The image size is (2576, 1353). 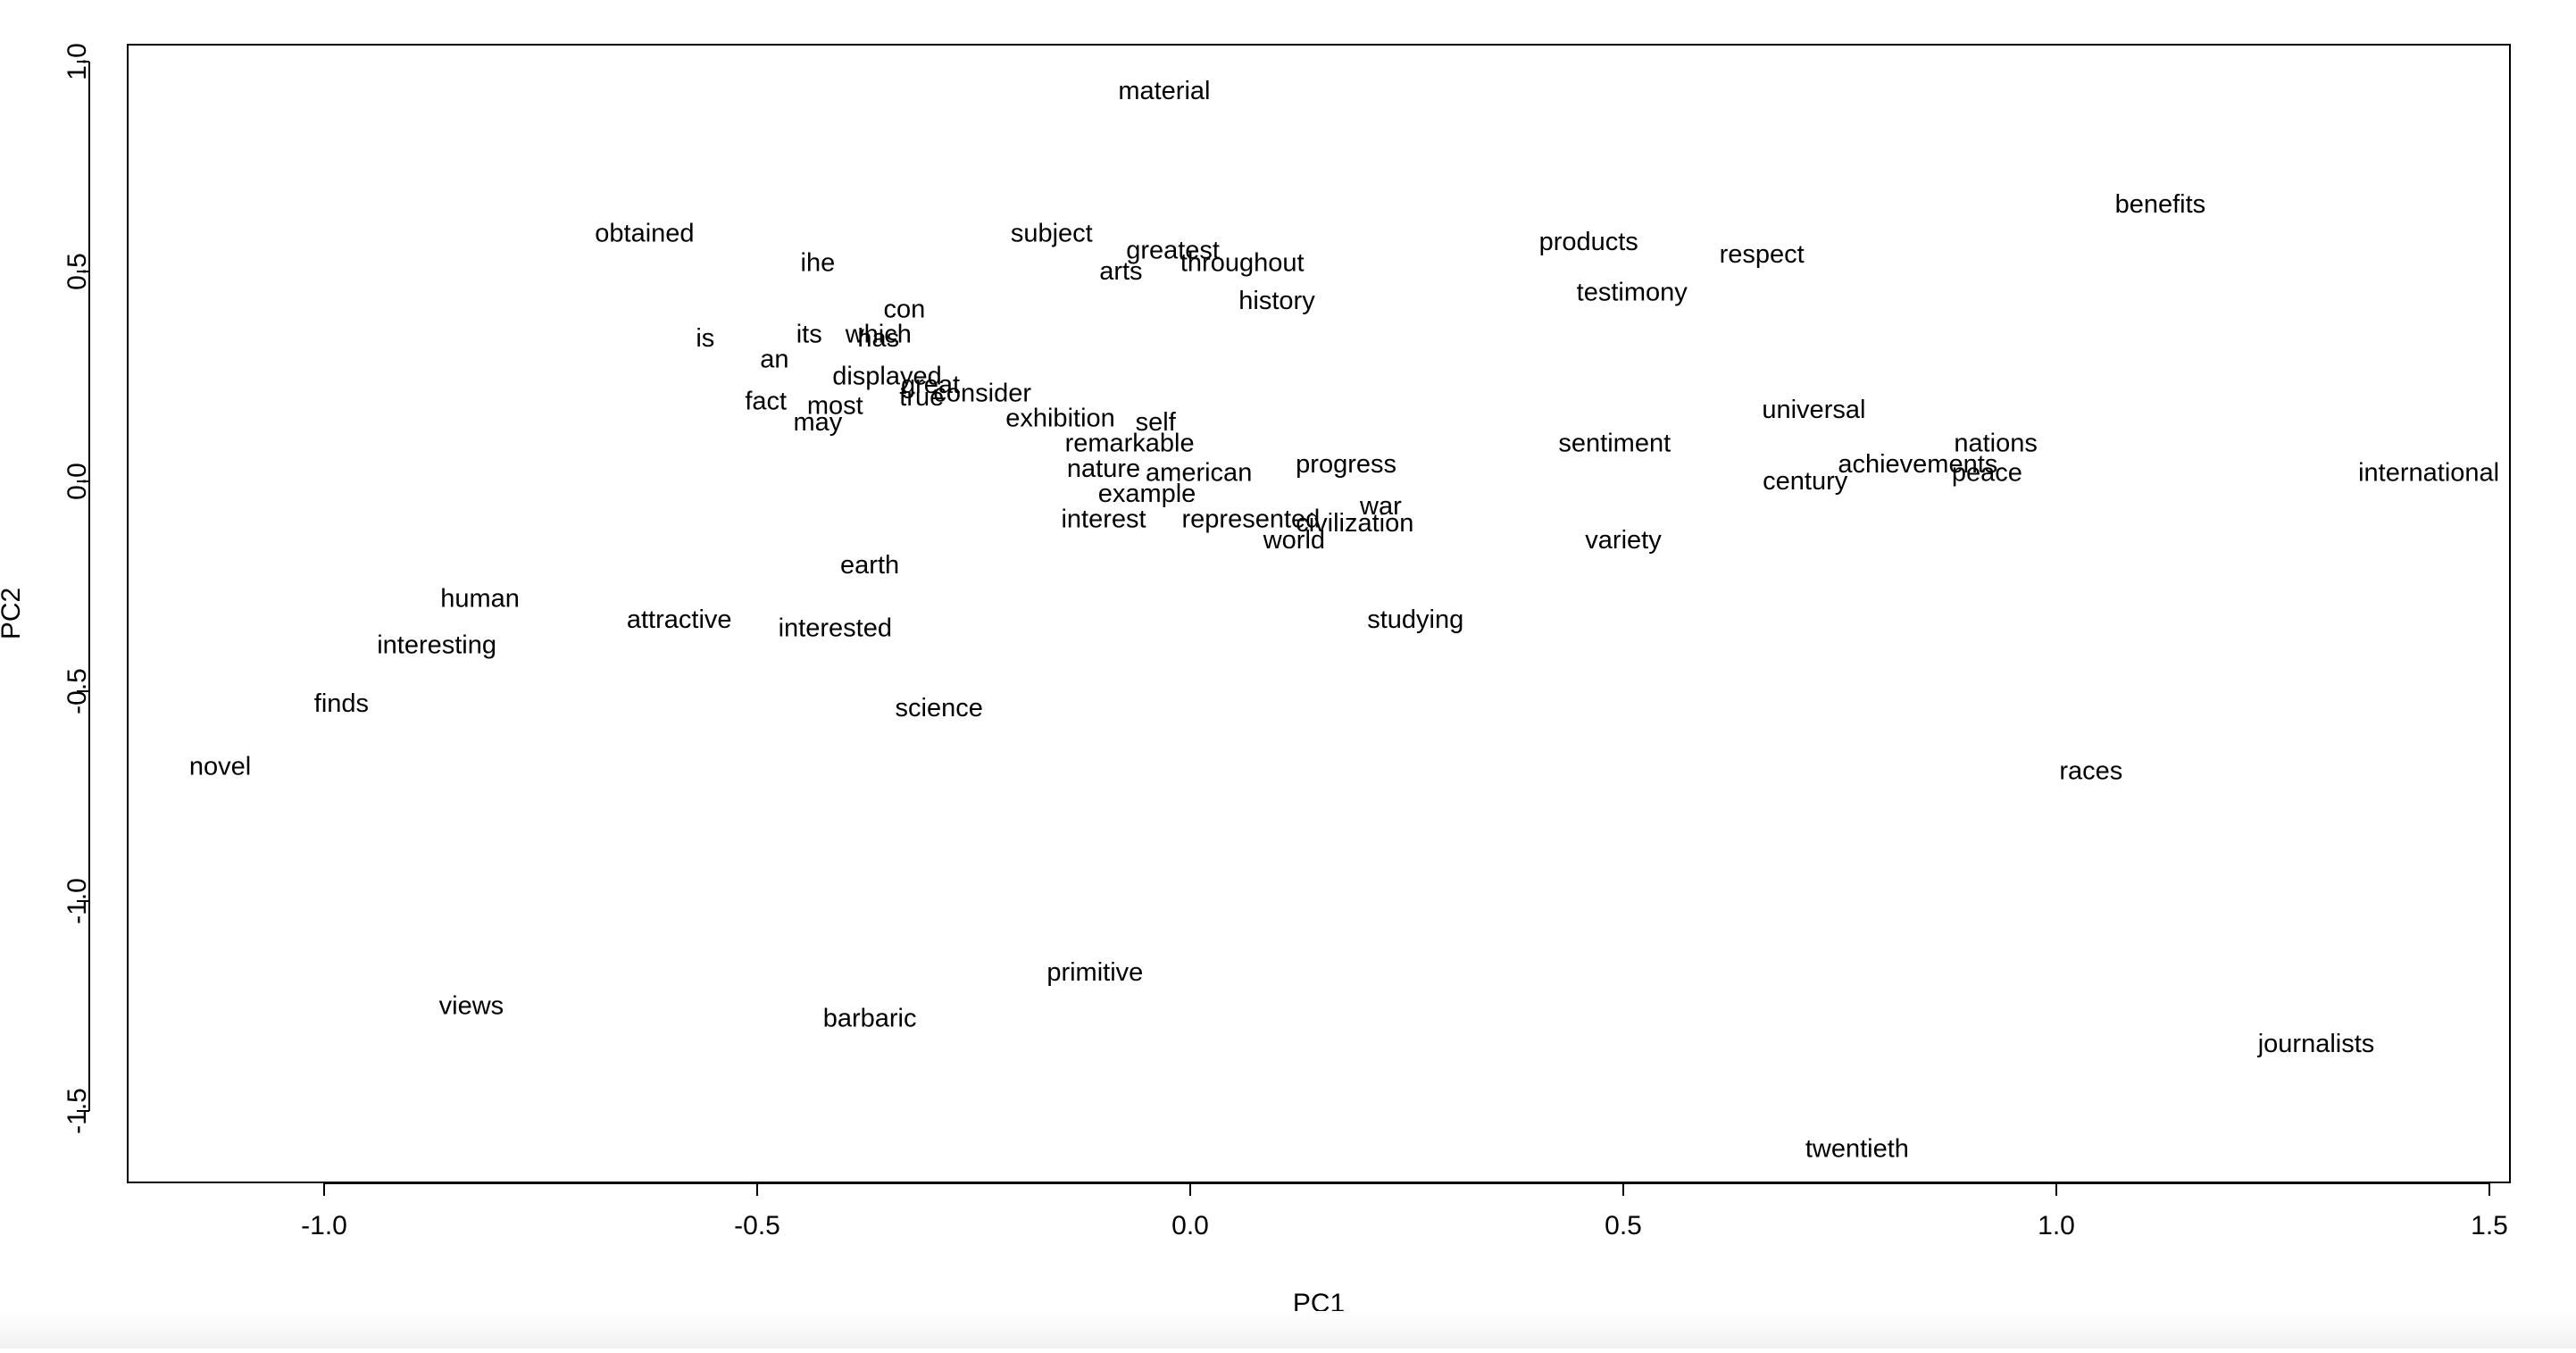 I want to click on word-point-label: may, so click(x=818, y=422).